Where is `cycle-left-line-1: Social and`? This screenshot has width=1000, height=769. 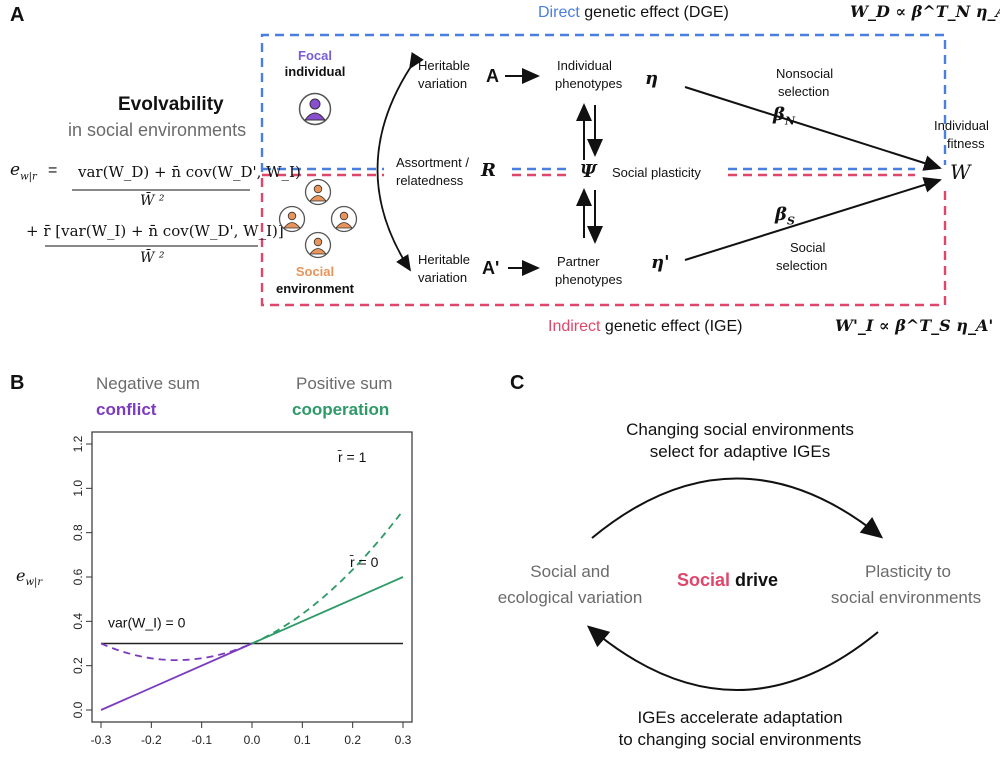
cycle-left-line-1: Social and is located at coordinates (570, 571).